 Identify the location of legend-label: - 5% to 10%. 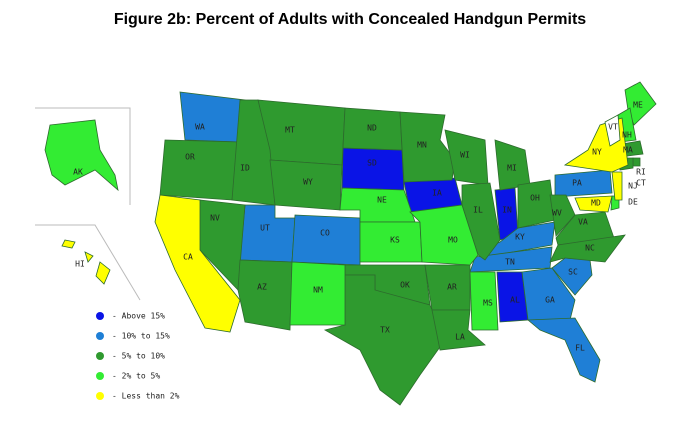
(138, 356).